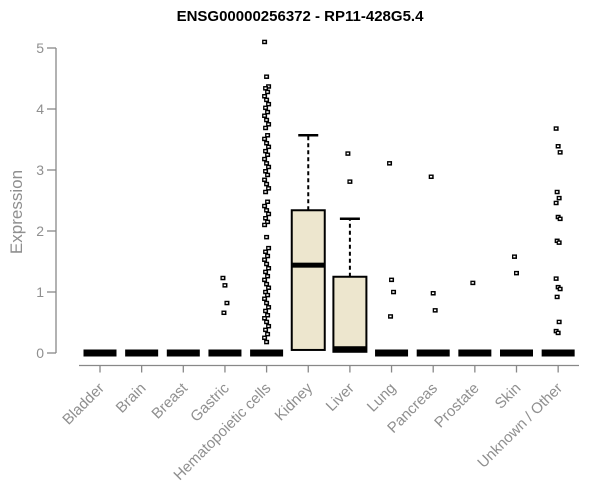  Describe the element at coordinates (40, 292) in the screenshot. I see `y-tick-label: 1` at that location.